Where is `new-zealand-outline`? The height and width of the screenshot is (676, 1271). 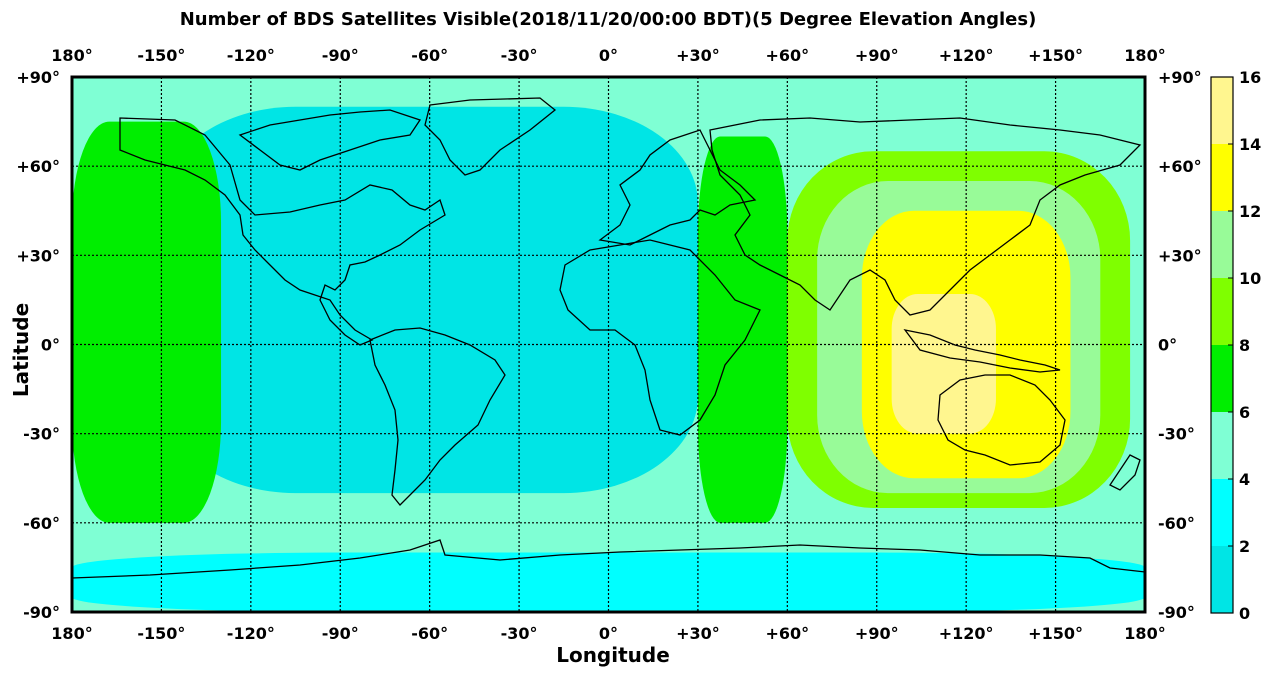
new-zealand-outline is located at coordinates (1125, 472).